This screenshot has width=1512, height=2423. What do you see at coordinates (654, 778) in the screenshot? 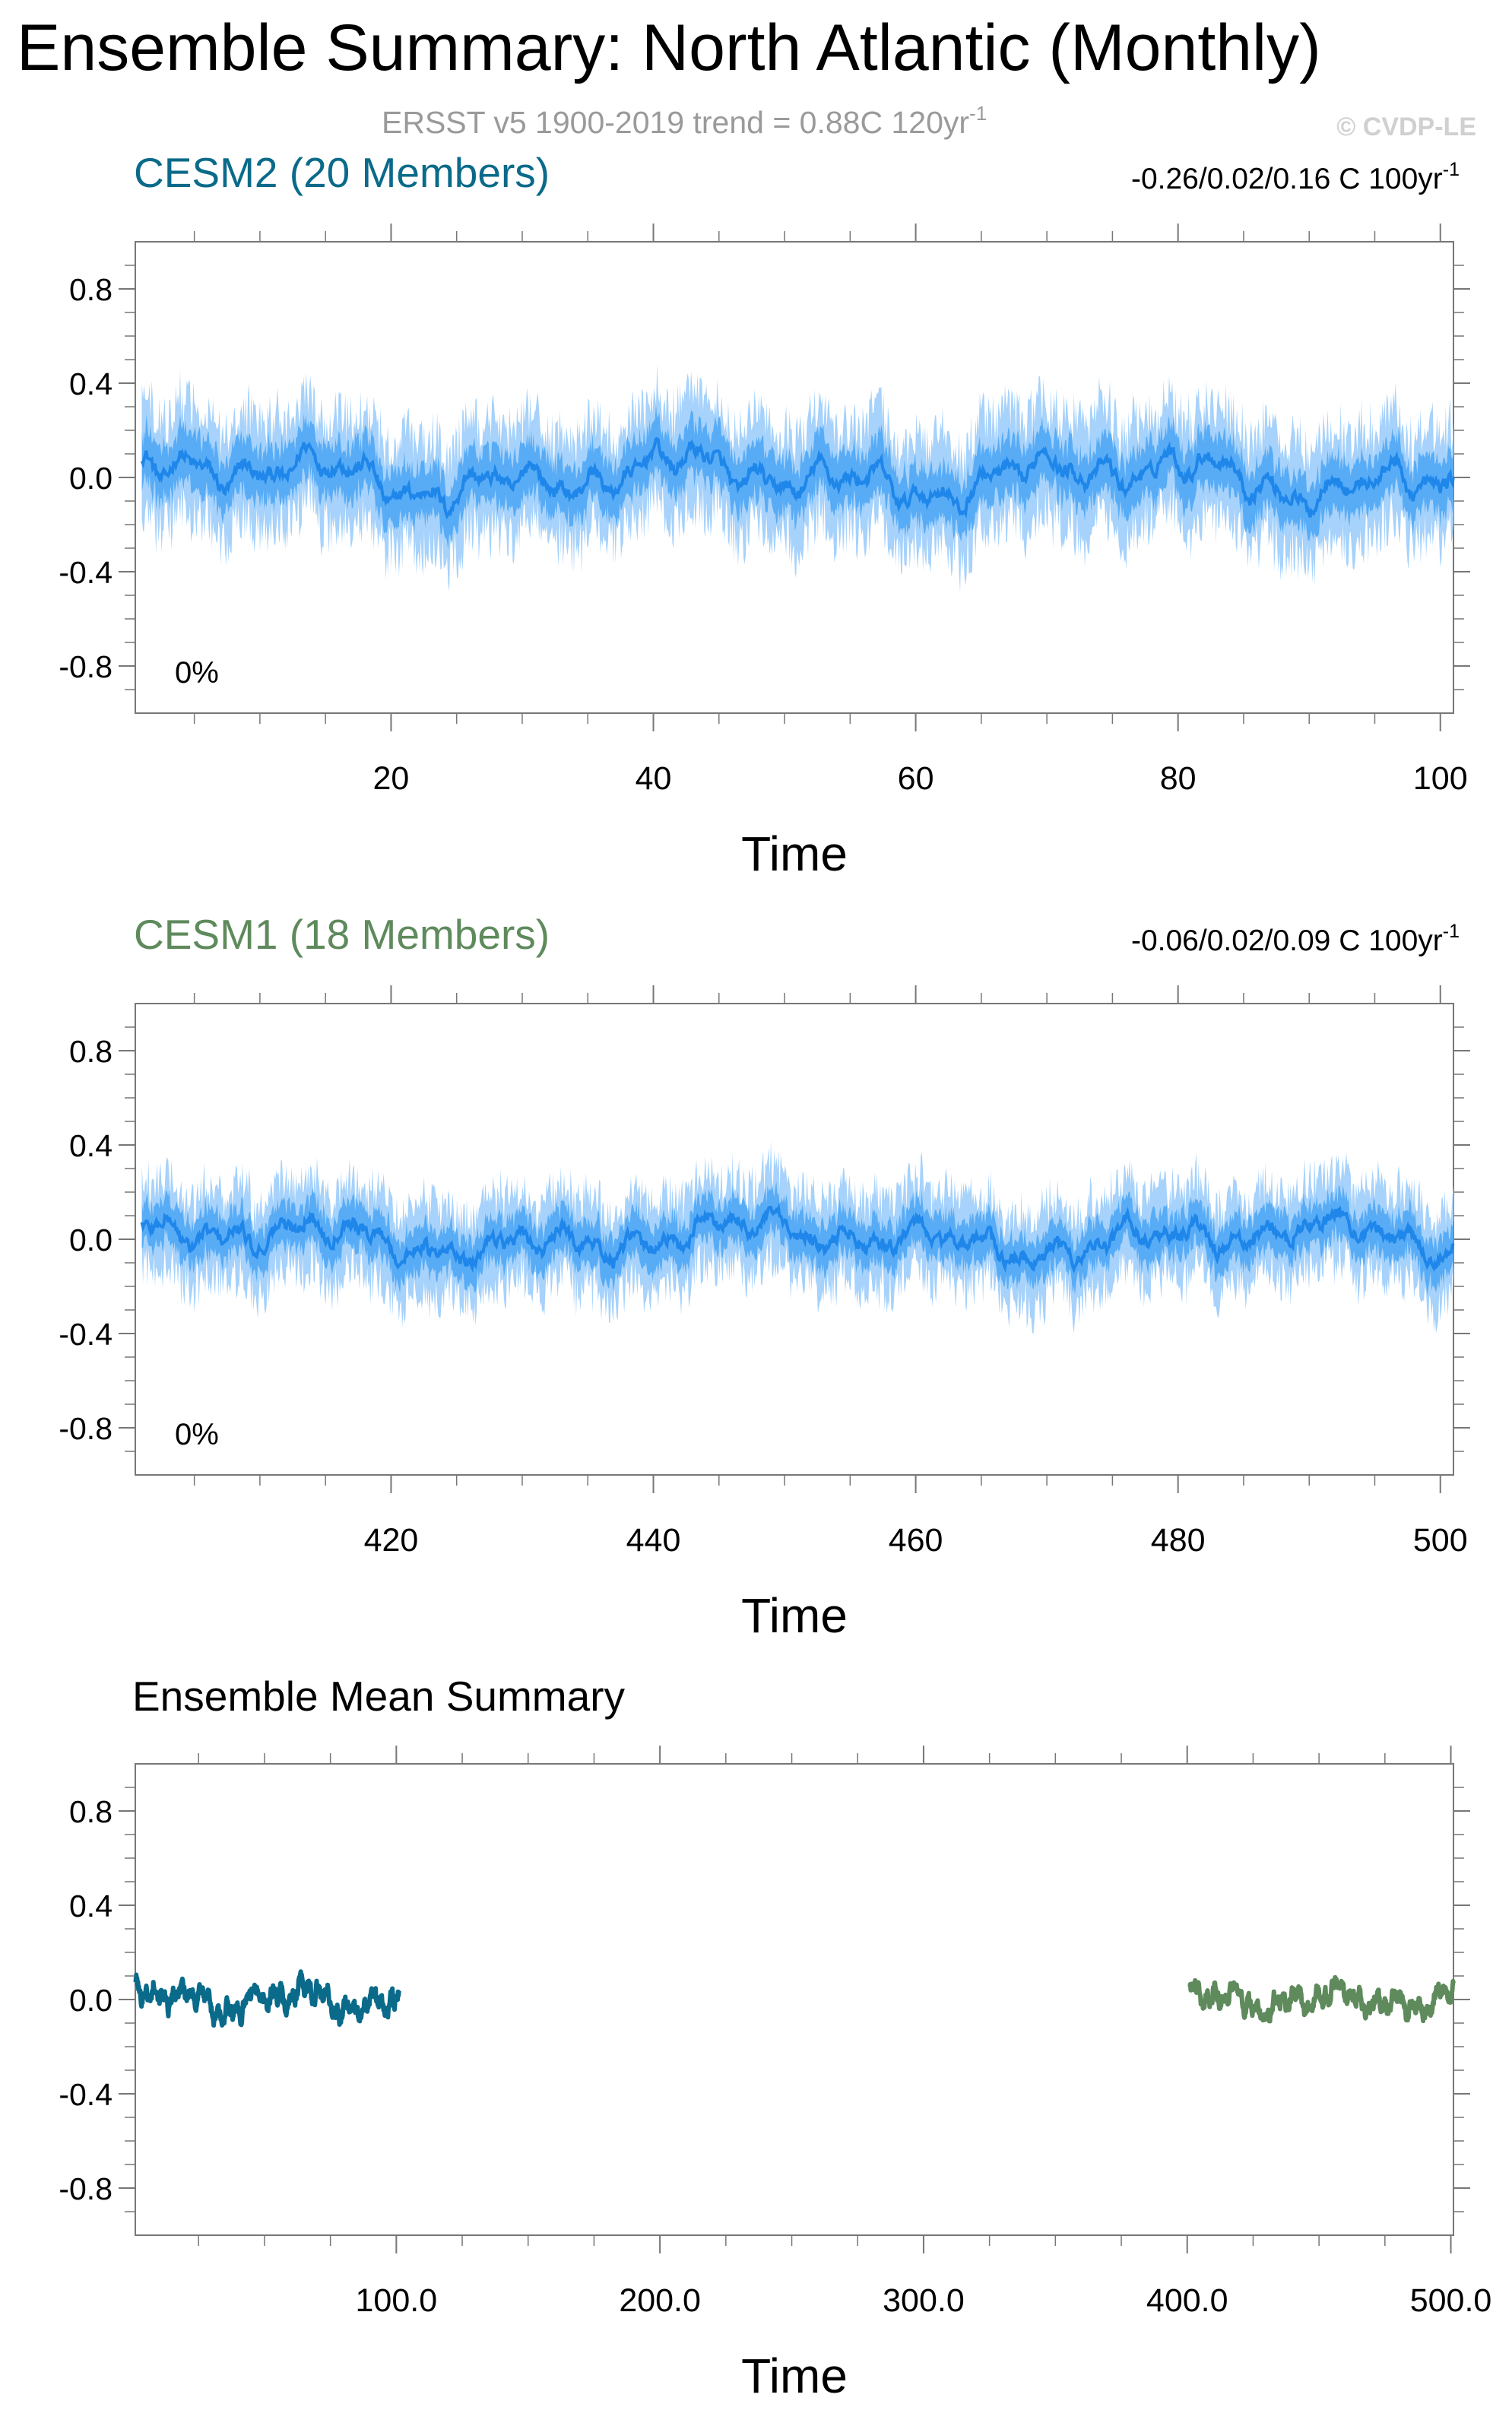
I see `xtick-label: 40` at bounding box center [654, 778].